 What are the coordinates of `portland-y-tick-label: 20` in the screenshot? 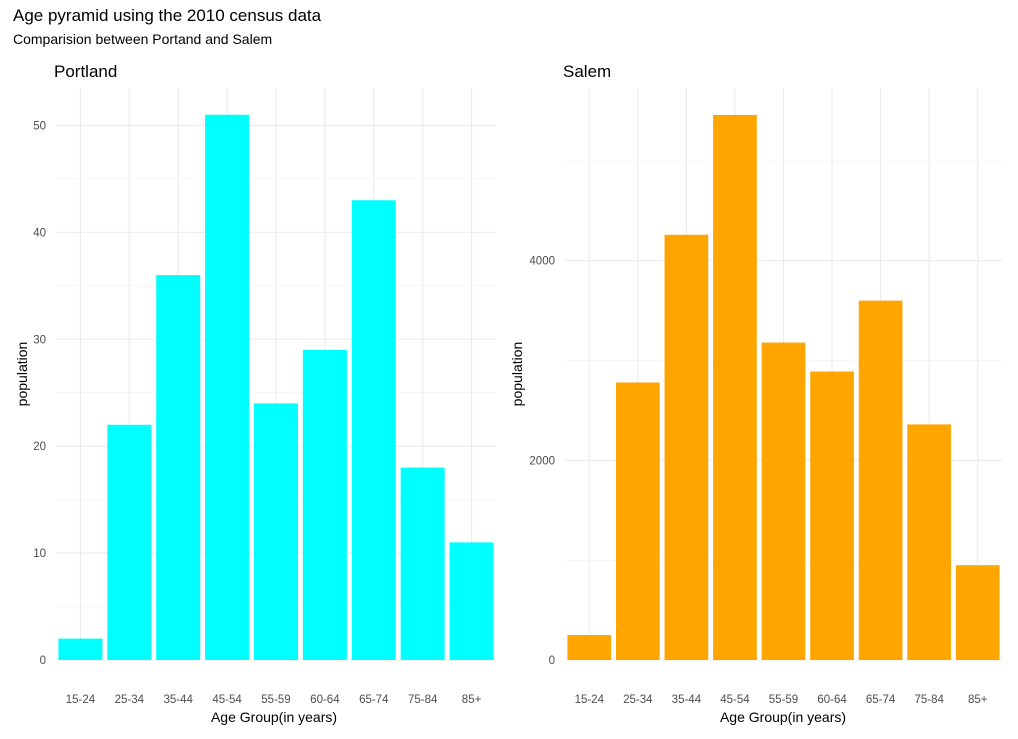 It's located at (39, 447).